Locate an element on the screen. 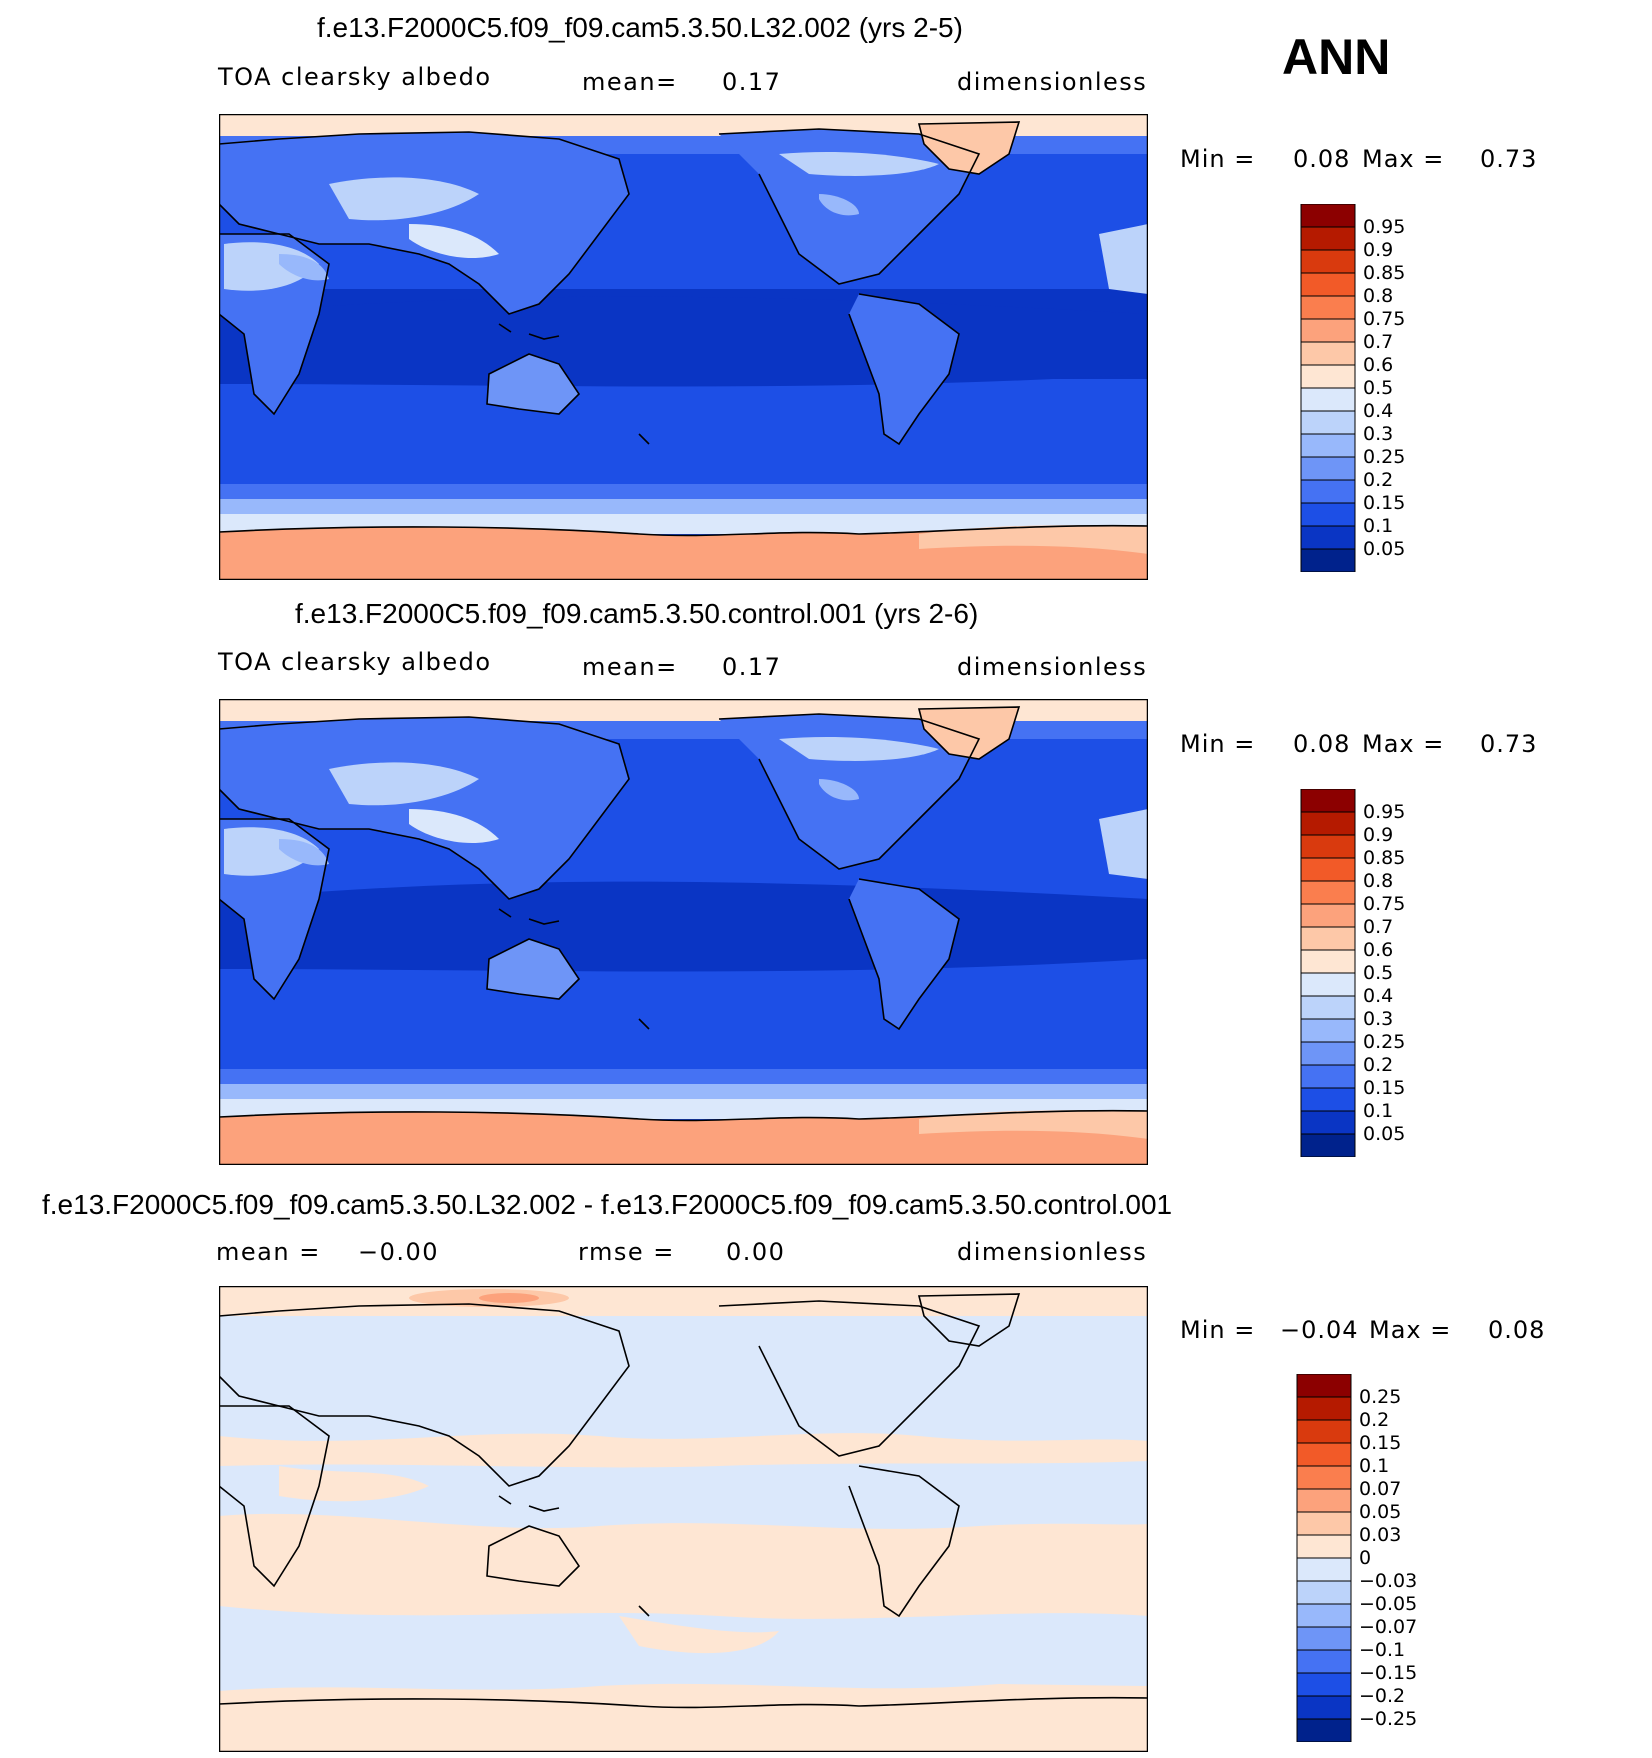 This screenshot has height=1758, width=1652. panel-2-map is located at coordinates (683, 932).